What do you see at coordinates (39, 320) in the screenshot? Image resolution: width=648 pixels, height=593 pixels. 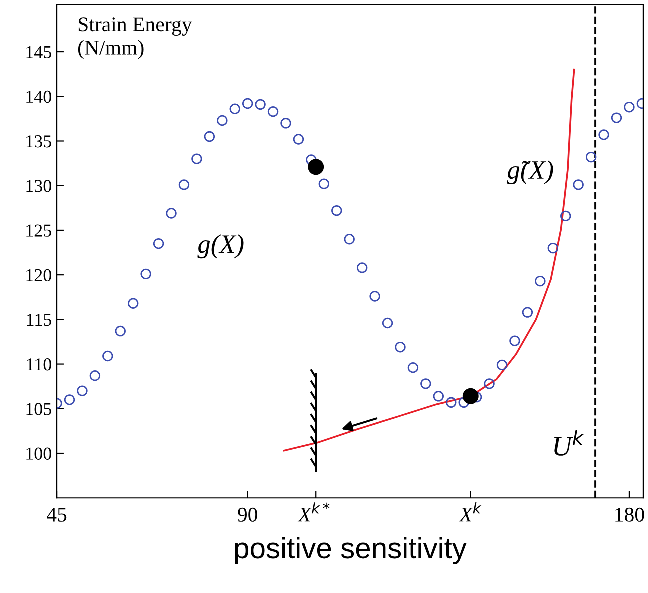 I see `y-tick-label: 115` at bounding box center [39, 320].